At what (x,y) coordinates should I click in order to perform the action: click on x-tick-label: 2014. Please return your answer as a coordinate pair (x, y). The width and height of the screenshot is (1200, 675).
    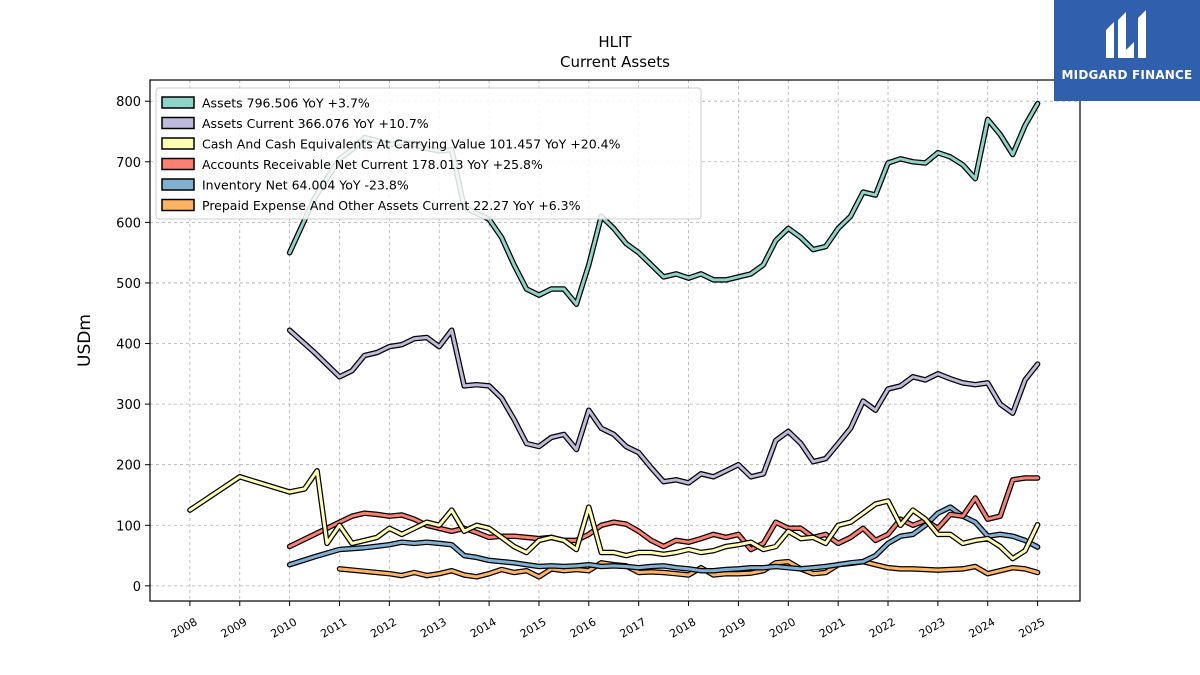
    Looking at the image, I should click on (483, 627).